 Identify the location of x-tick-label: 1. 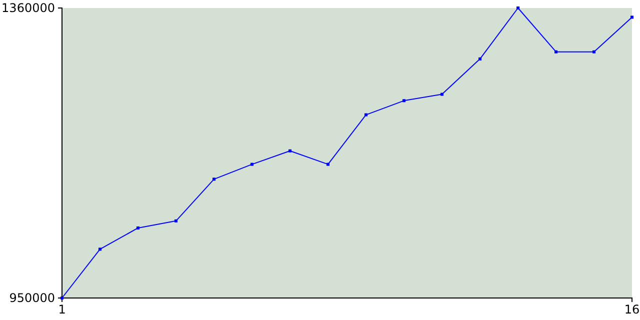
(62, 309).